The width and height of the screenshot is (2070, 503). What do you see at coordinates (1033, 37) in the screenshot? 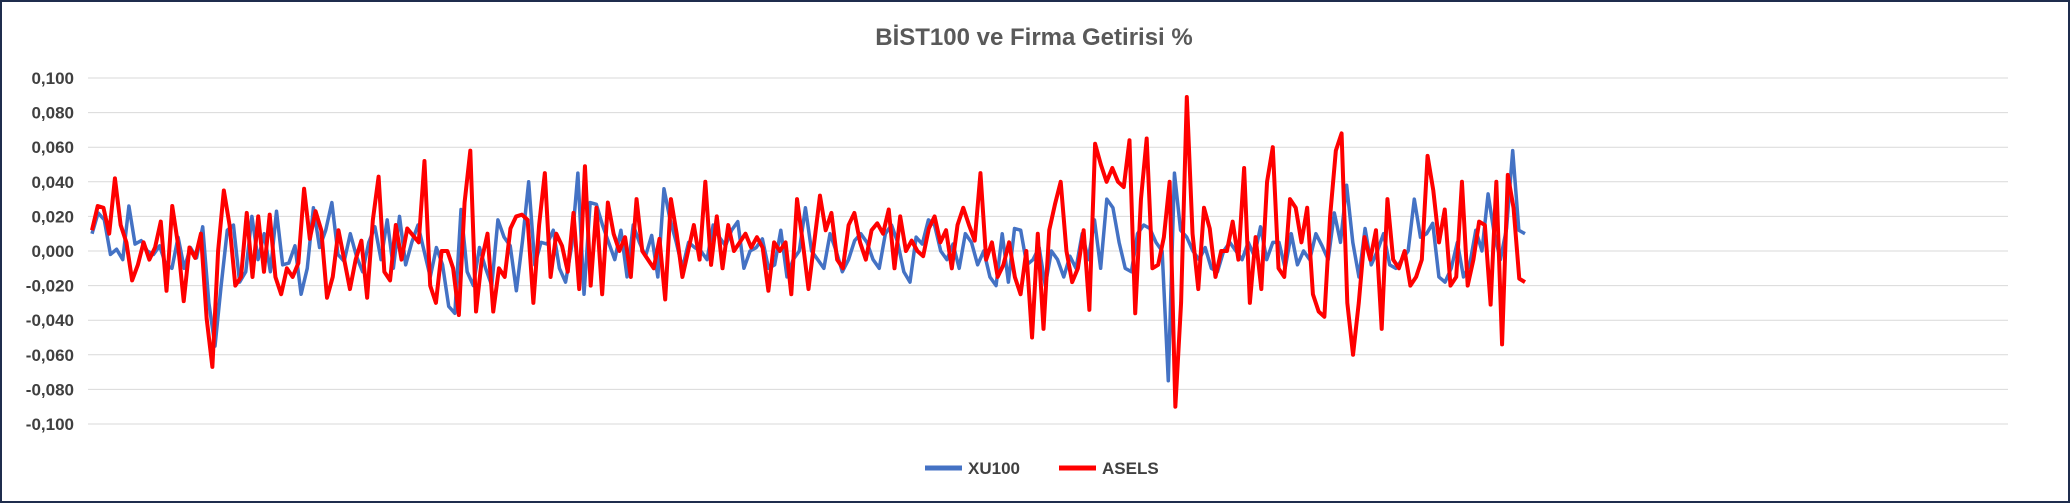
I see `chart-title: BİST100 ve Firma Getirisi %` at bounding box center [1033, 37].